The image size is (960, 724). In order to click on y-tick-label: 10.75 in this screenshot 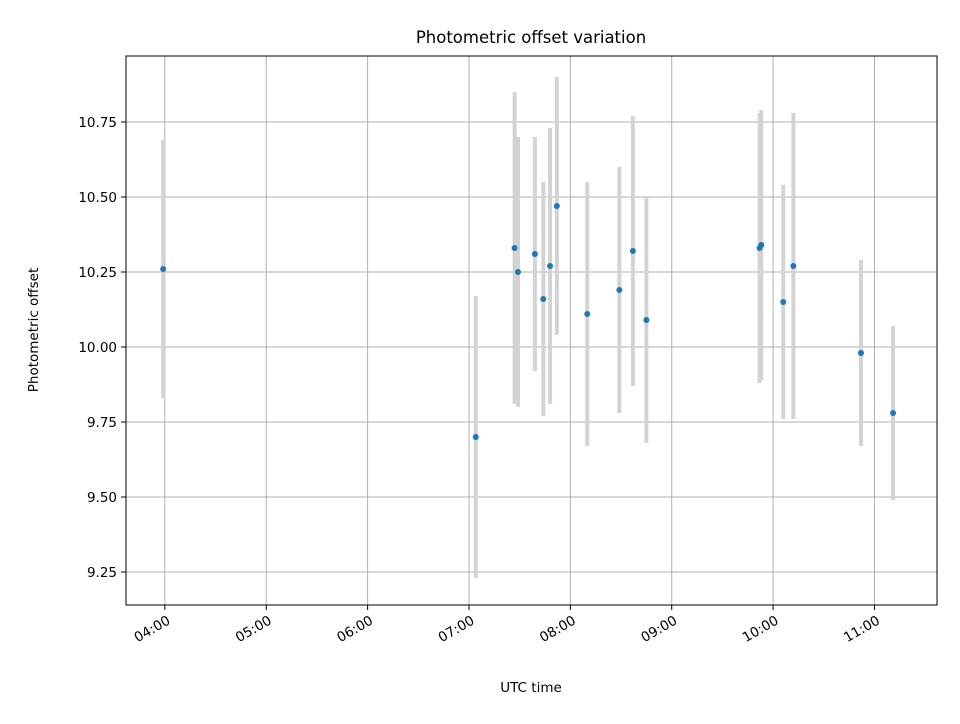, I will do `click(97, 123)`.